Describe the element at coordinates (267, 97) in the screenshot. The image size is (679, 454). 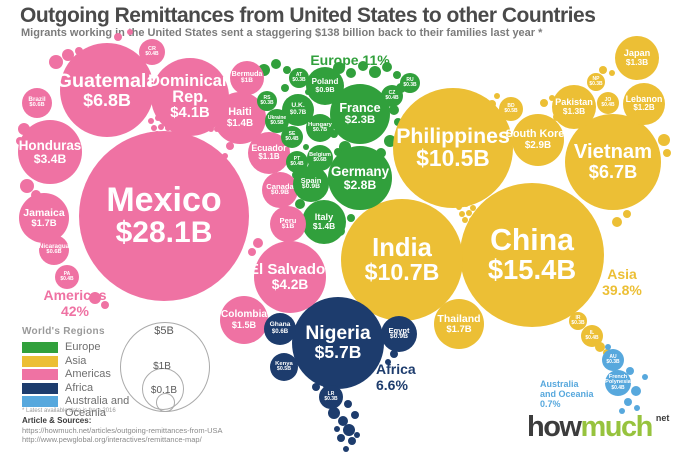
I see `bubble-country-label: RS` at that location.